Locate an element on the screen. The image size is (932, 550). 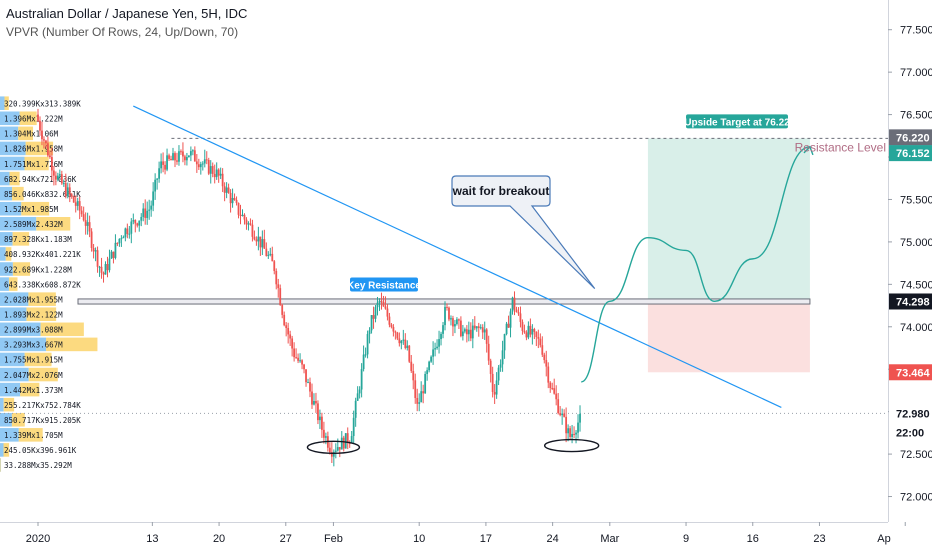
x-tick-label: 20 is located at coordinates (219, 539).